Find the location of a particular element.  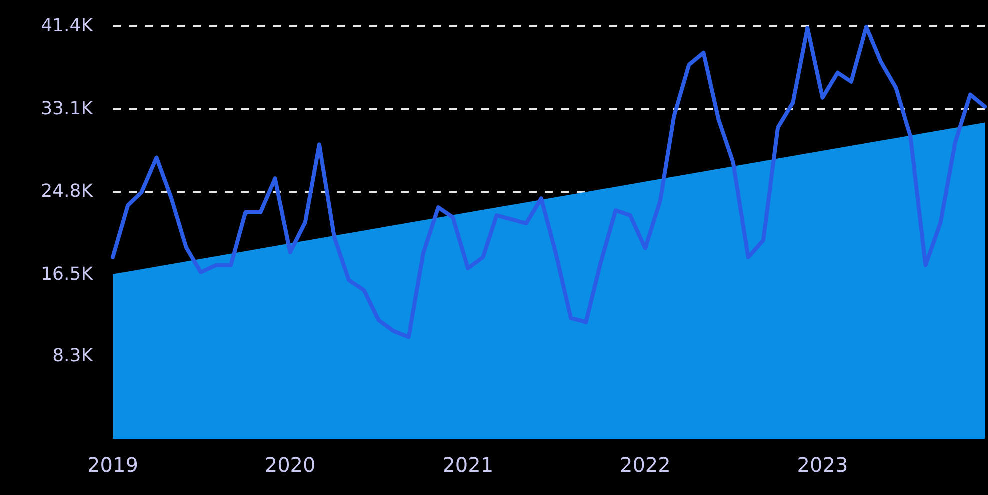

x-tick-label: 2019 is located at coordinates (113, 465).